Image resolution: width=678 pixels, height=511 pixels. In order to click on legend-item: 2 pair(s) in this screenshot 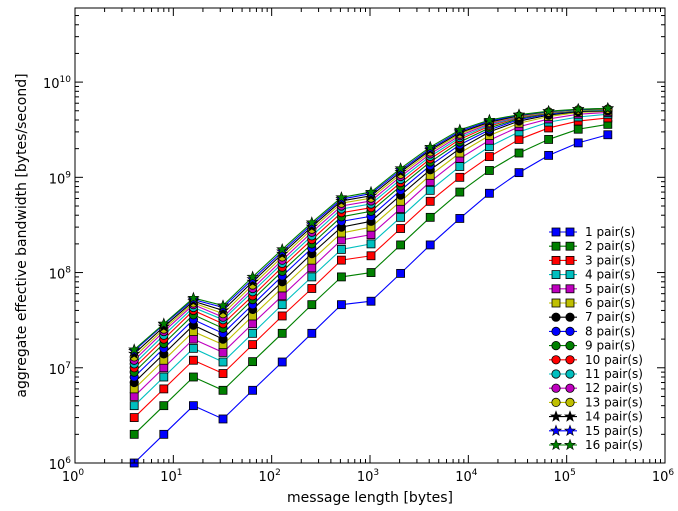, I will do `click(592, 246)`.